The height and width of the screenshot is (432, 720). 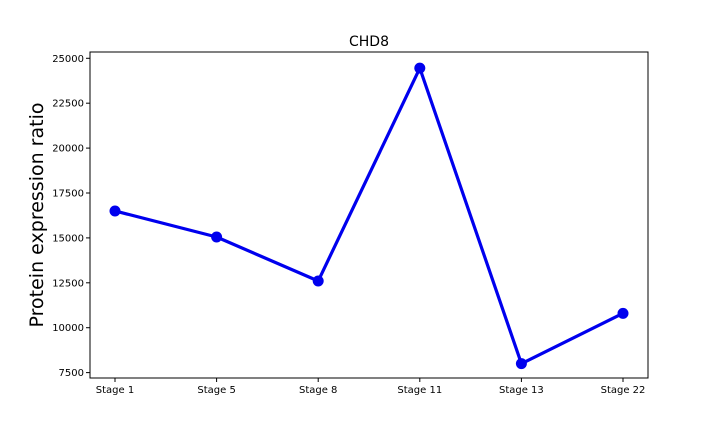 I want to click on y-tick-label: 7500, so click(x=71, y=373).